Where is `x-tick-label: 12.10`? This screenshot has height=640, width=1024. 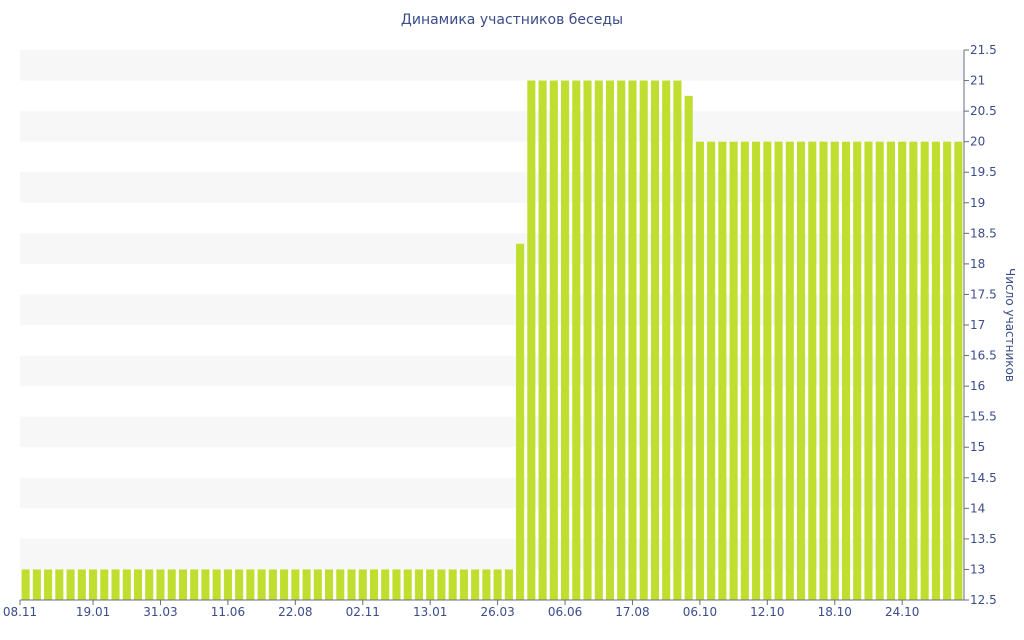 x-tick-label: 12.10 is located at coordinates (767, 612).